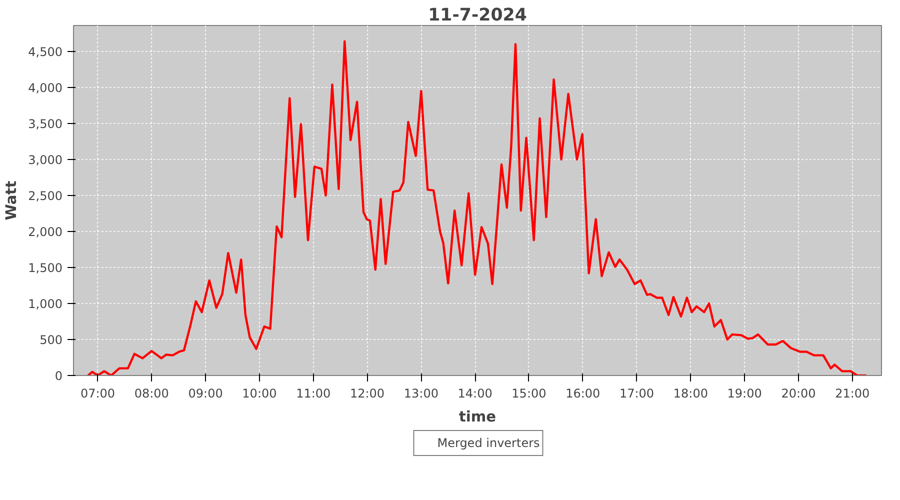  I want to click on chart-title: 11-7-2024, so click(477, 16).